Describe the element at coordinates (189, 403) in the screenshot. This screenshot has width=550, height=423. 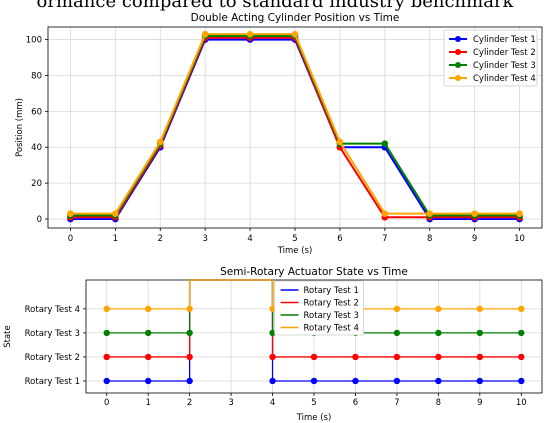
I see `chart2-xtick-label: 2` at that location.